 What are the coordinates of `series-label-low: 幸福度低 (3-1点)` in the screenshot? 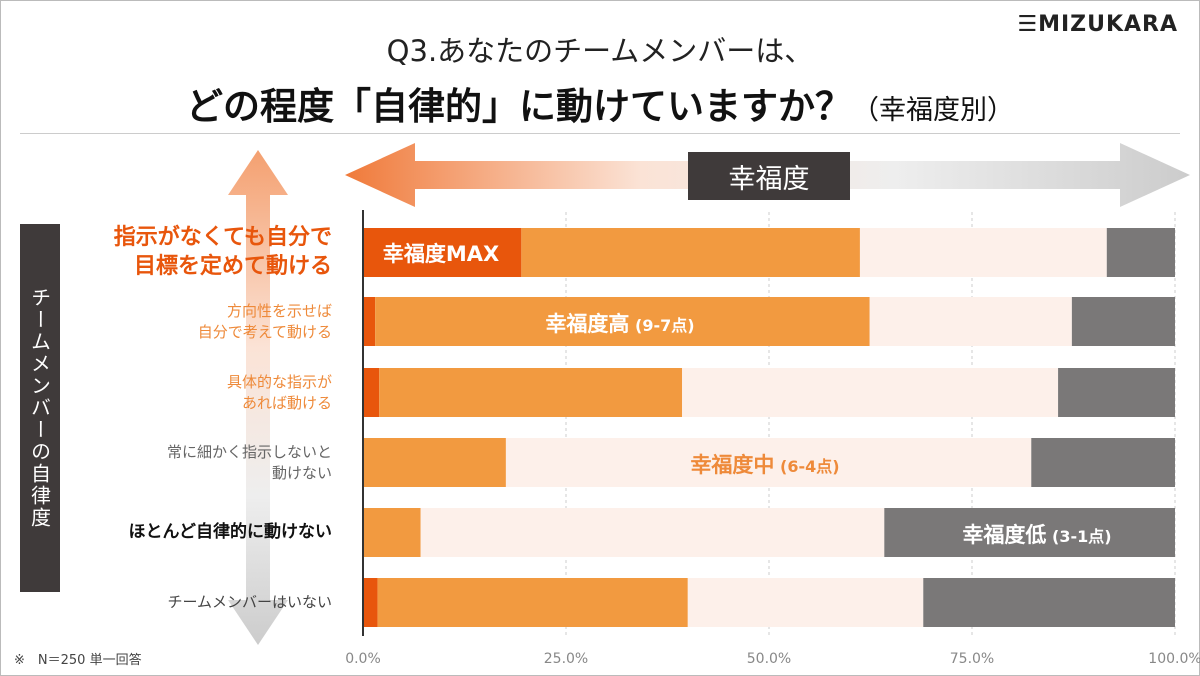 It's located at (1036, 535).